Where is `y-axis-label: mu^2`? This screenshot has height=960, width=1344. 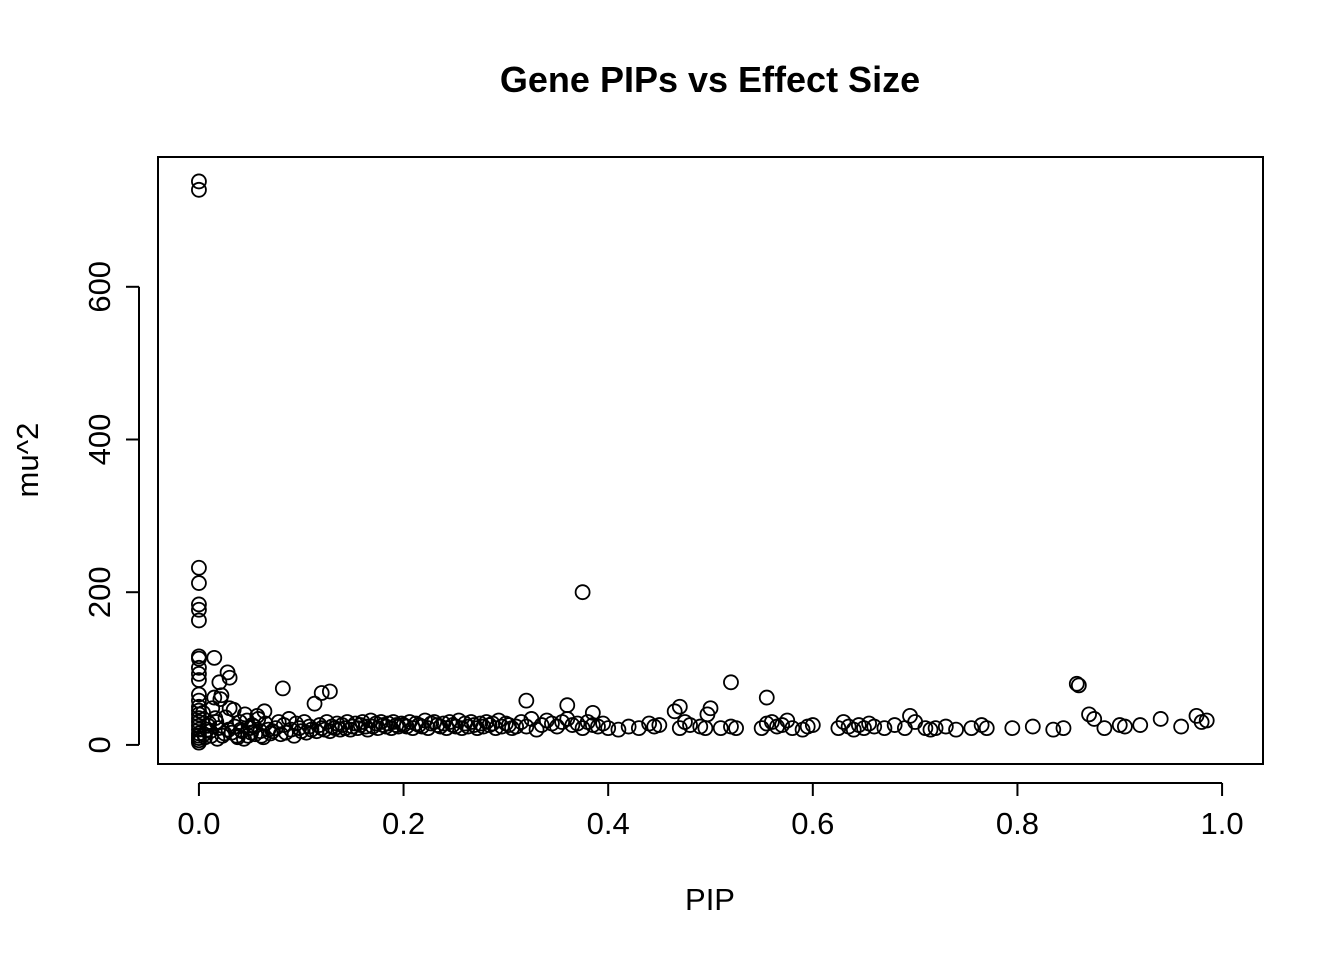
y-axis-label: mu^2 is located at coordinates (27, 460).